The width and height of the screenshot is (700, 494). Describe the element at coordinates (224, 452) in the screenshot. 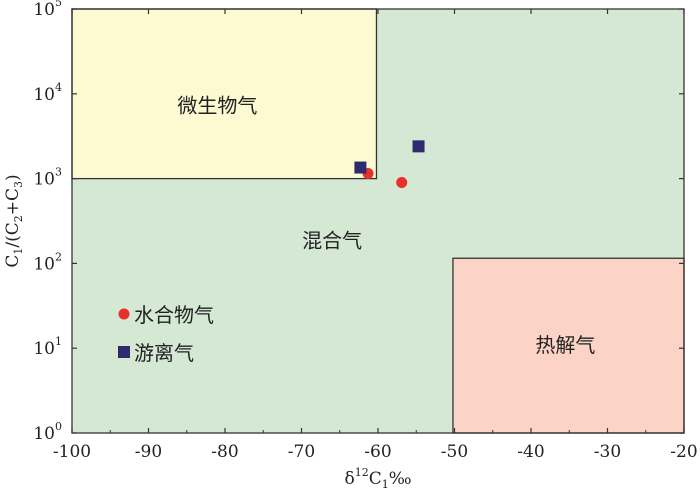

I see `x-tick-label-2: -80` at that location.